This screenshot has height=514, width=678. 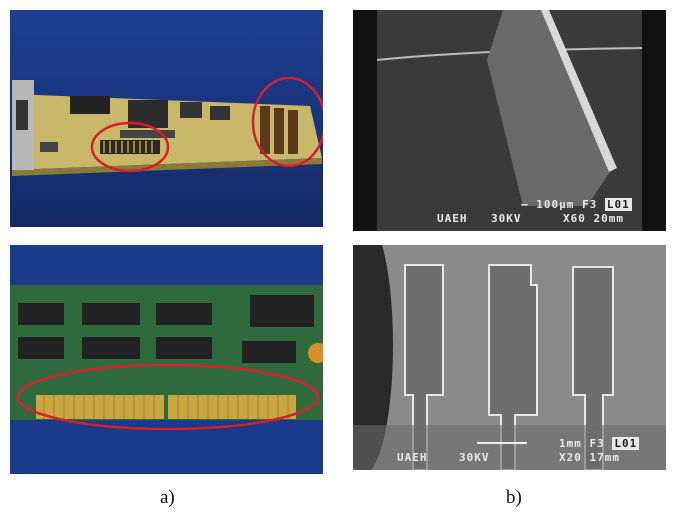 I want to click on caption-a: a), so click(x=167, y=497).